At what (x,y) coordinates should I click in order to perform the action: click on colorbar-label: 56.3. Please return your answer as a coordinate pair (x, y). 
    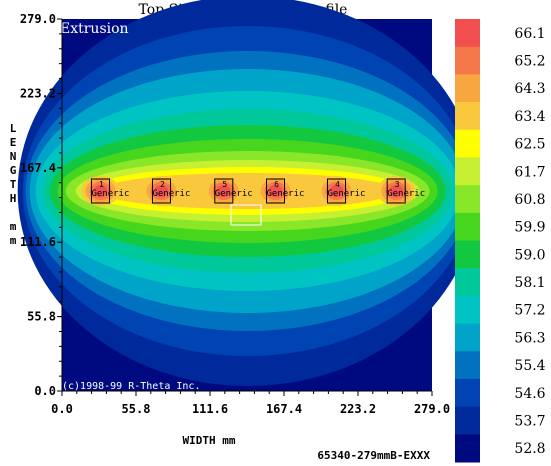
    Looking at the image, I should click on (529, 338).